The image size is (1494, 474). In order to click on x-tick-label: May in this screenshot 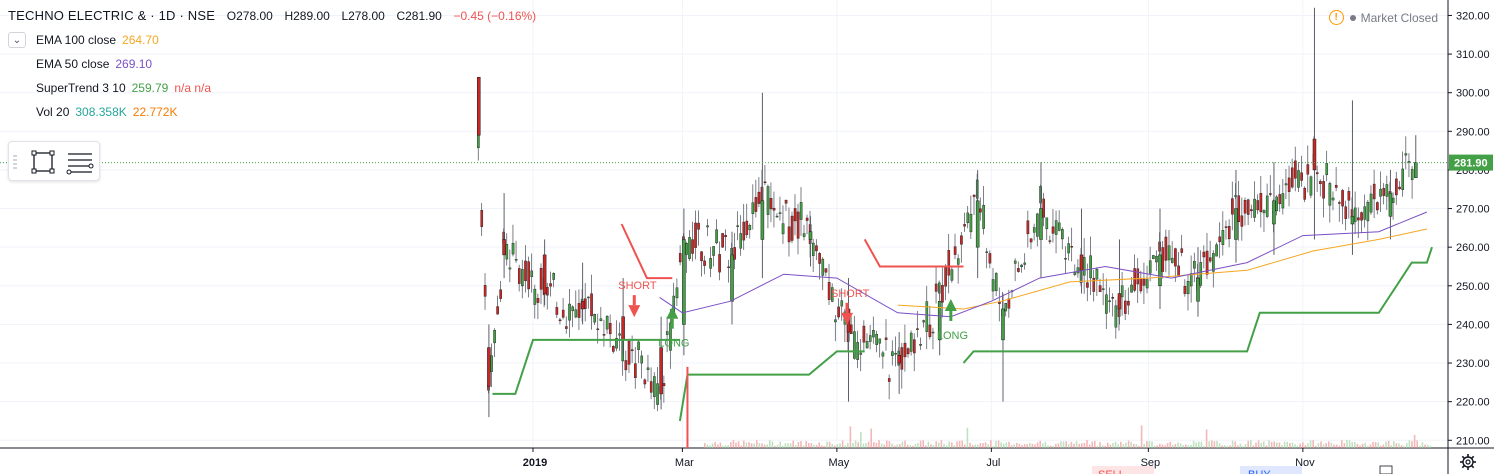, I will do `click(838, 463)`.